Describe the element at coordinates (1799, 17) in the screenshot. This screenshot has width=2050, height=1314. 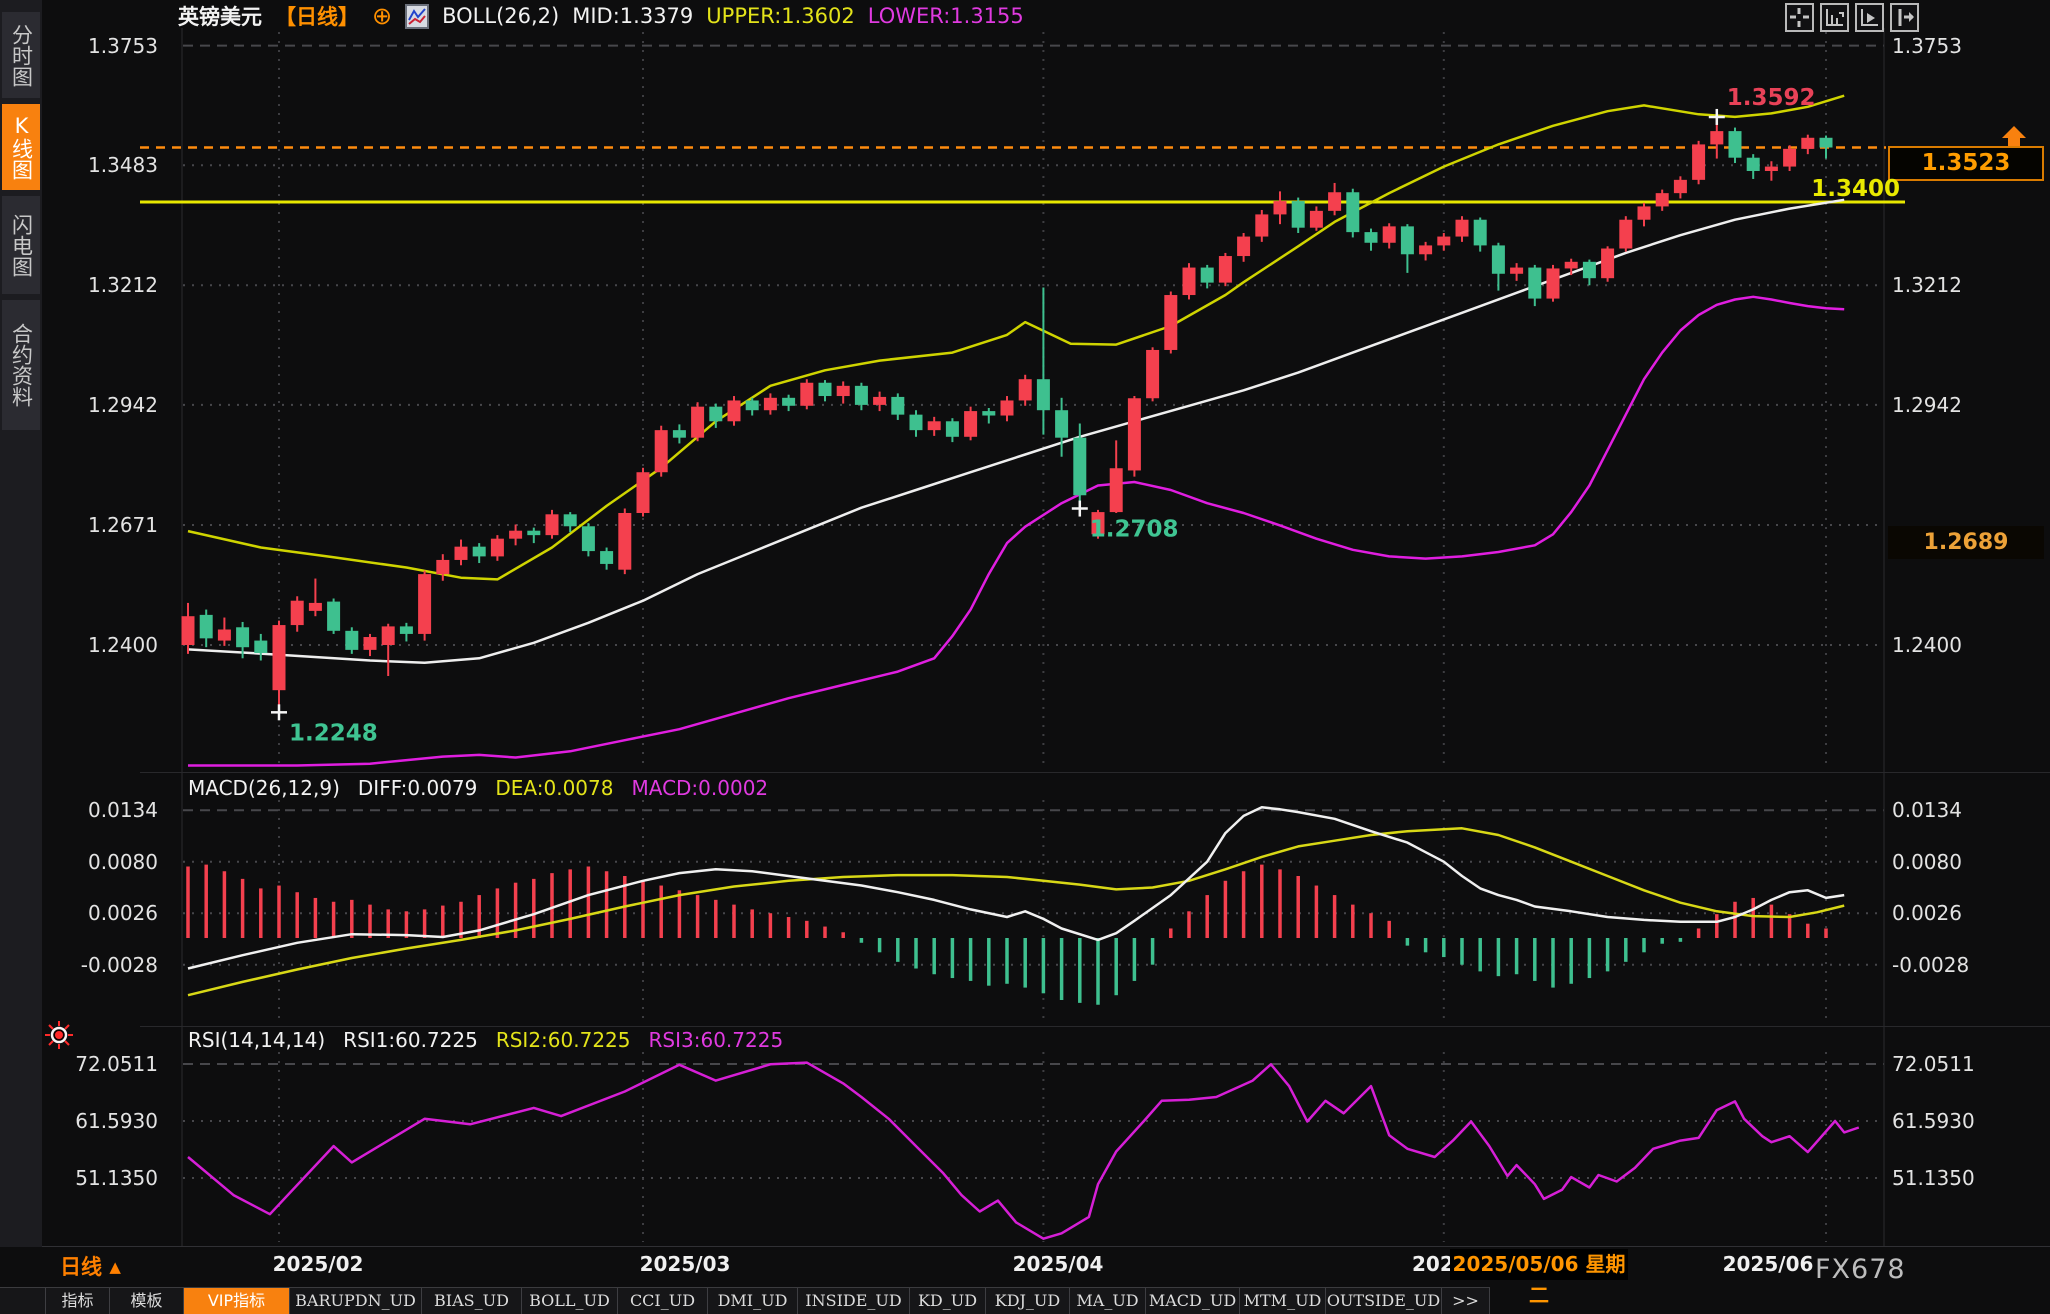
I see `move-crosshair-icon` at that location.